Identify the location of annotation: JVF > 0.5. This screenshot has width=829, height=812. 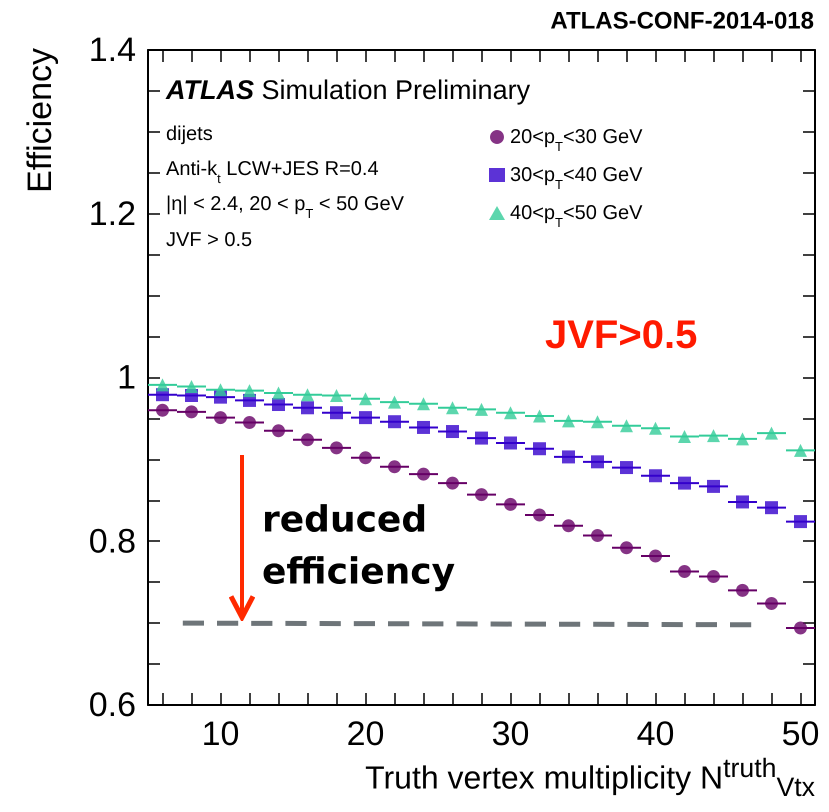
(209, 240).